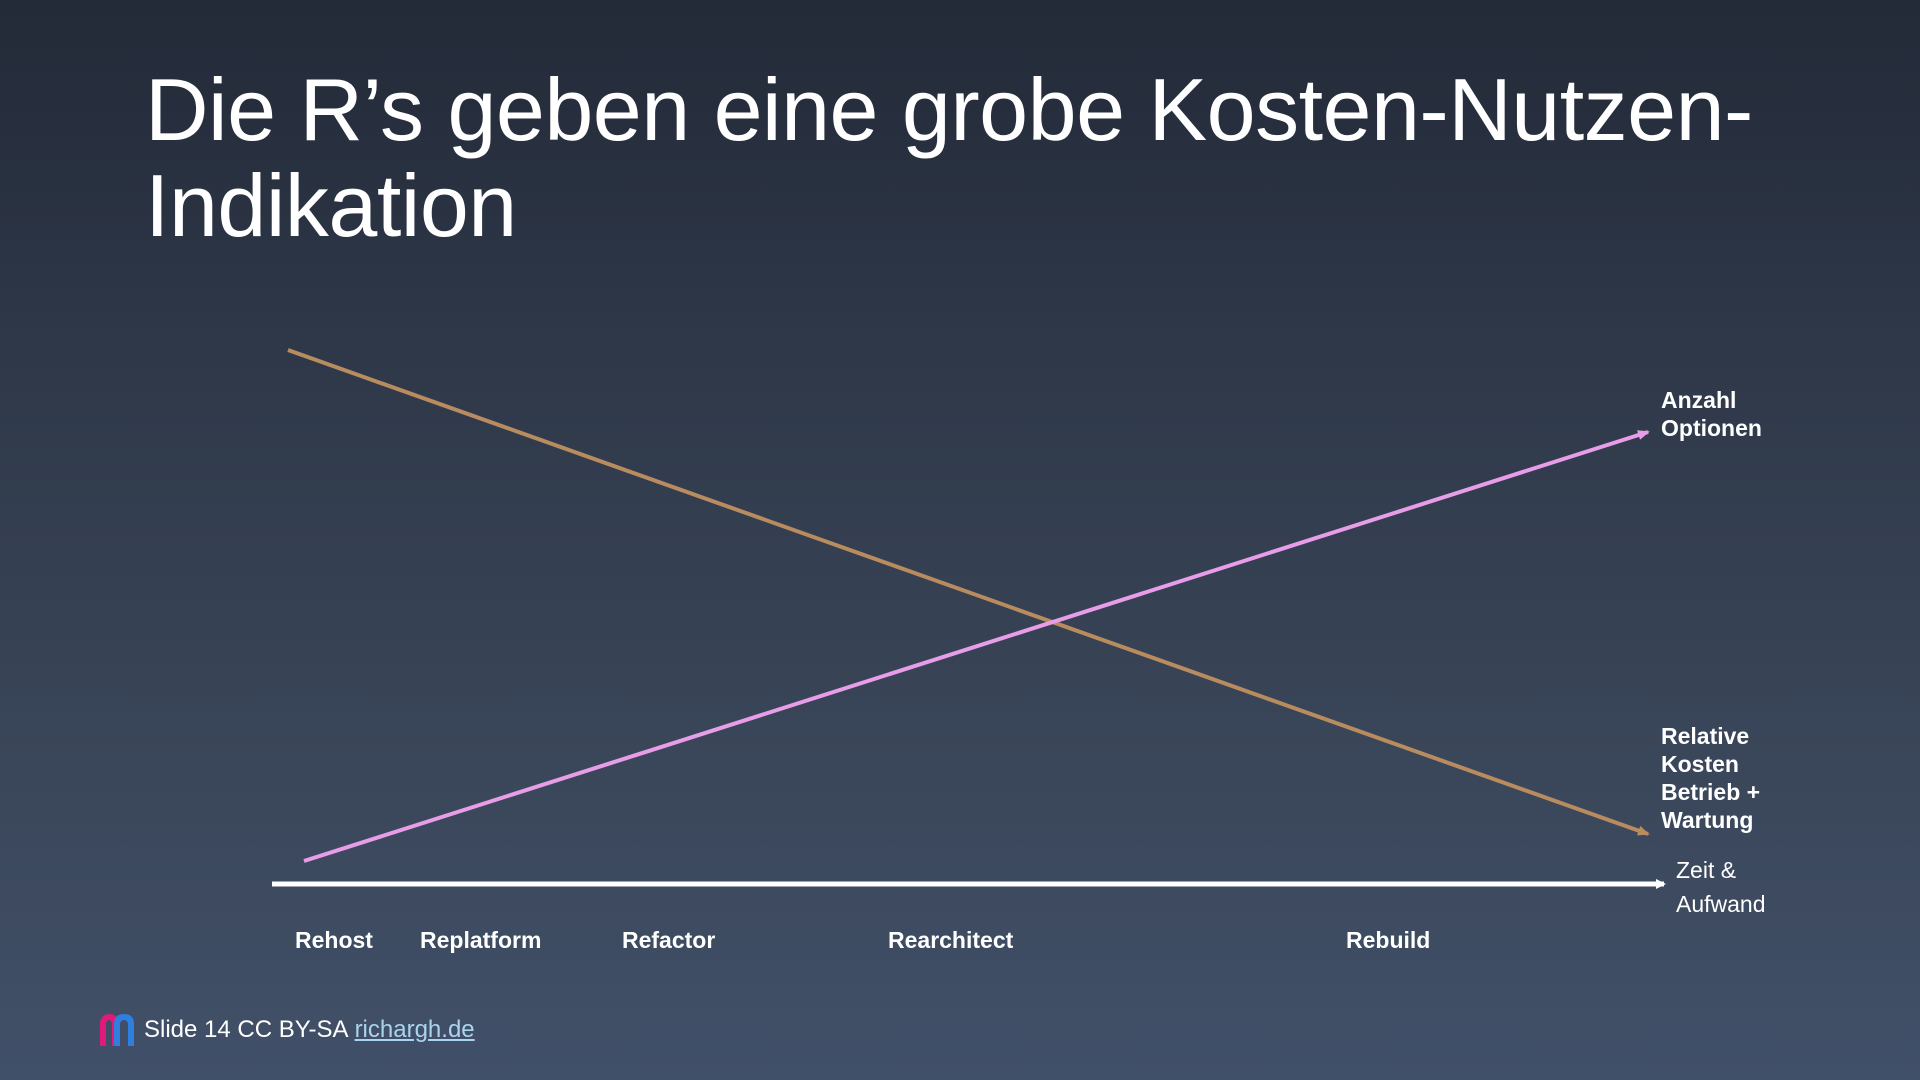 The height and width of the screenshot is (1080, 1920). Describe the element at coordinates (1699, 400) in the screenshot. I see `options-label-line: Anzahl` at that location.